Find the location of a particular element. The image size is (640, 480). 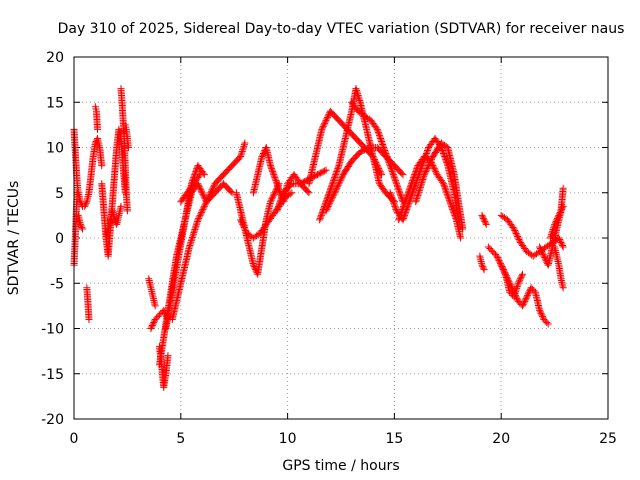

y-tick-label: -5 is located at coordinates (57, 284).